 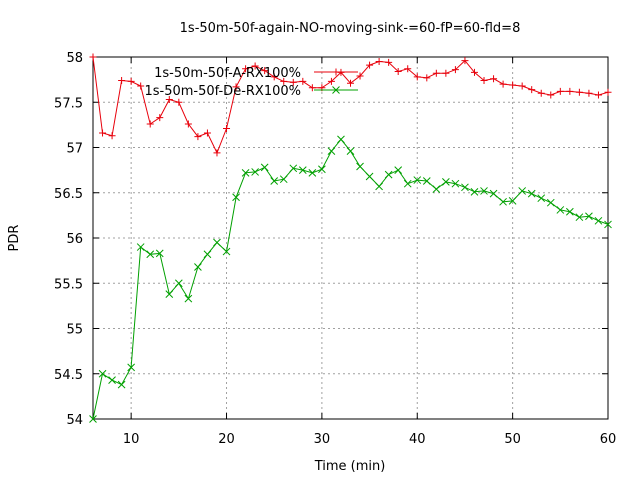 What do you see at coordinates (68, 103) in the screenshot?
I see `y-tick-label: 57.5` at bounding box center [68, 103].